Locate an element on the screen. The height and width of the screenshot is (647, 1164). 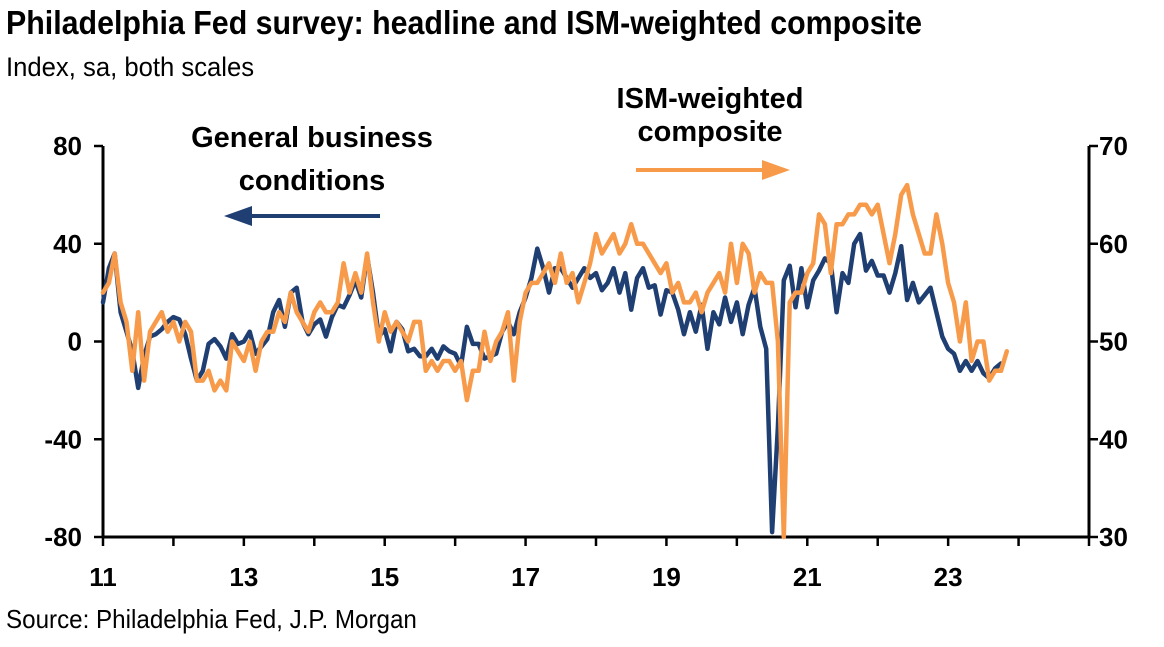
annotation-ism-arrowhead is located at coordinates (776, 170).